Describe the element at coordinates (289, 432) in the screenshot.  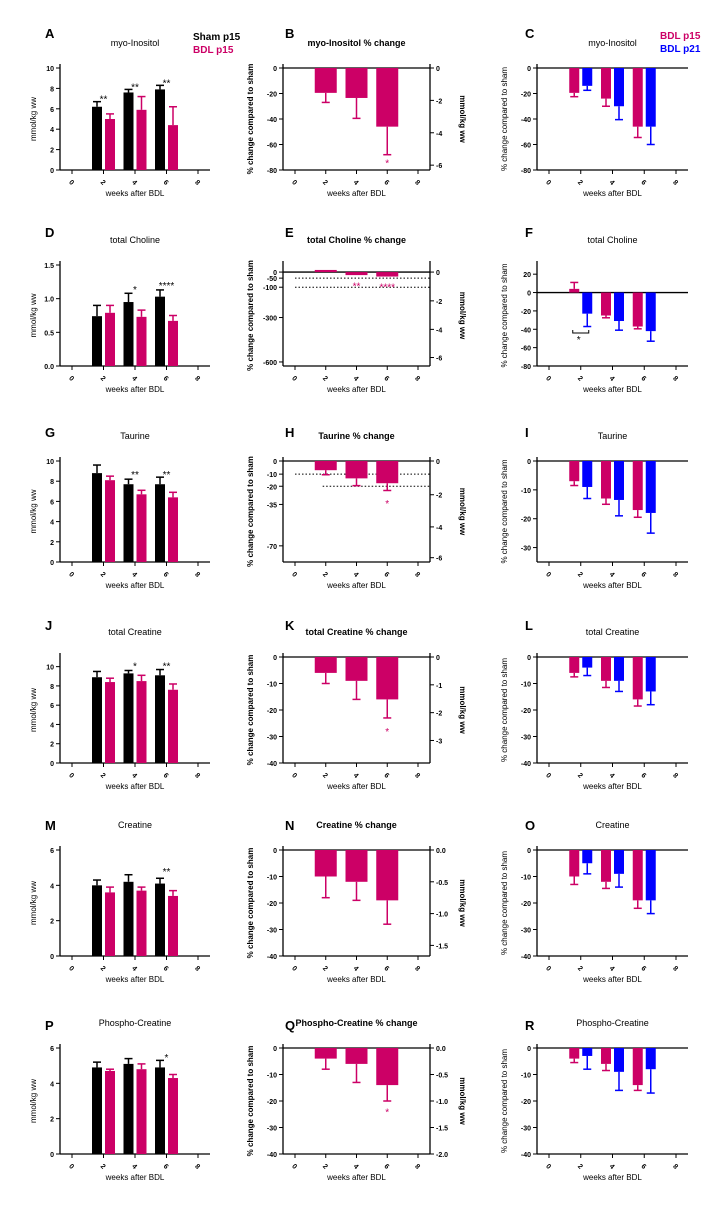
I see `panel-label: H` at that location.